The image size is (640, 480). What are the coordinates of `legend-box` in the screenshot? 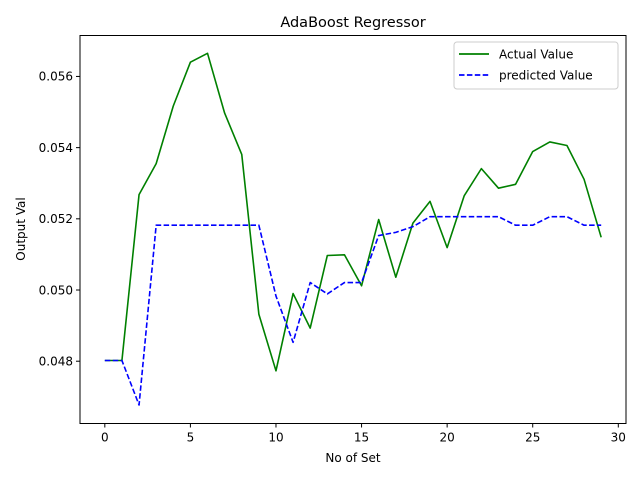 It's located at (536, 65).